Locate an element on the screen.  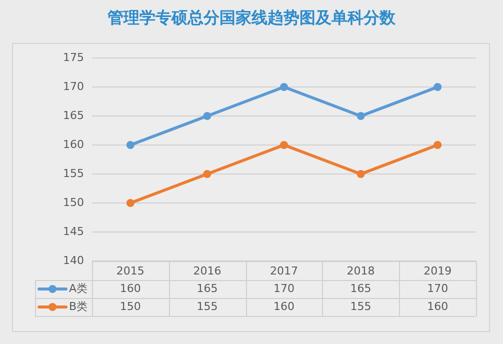
y-tick-label: 140 is located at coordinates (73, 260).